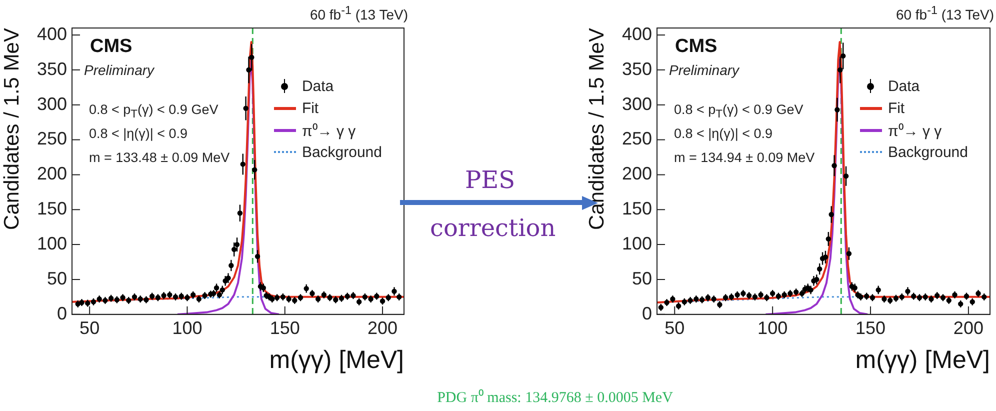  I want to click on annotation: m = 133.48 ± 0.09 MeV, so click(159, 157).